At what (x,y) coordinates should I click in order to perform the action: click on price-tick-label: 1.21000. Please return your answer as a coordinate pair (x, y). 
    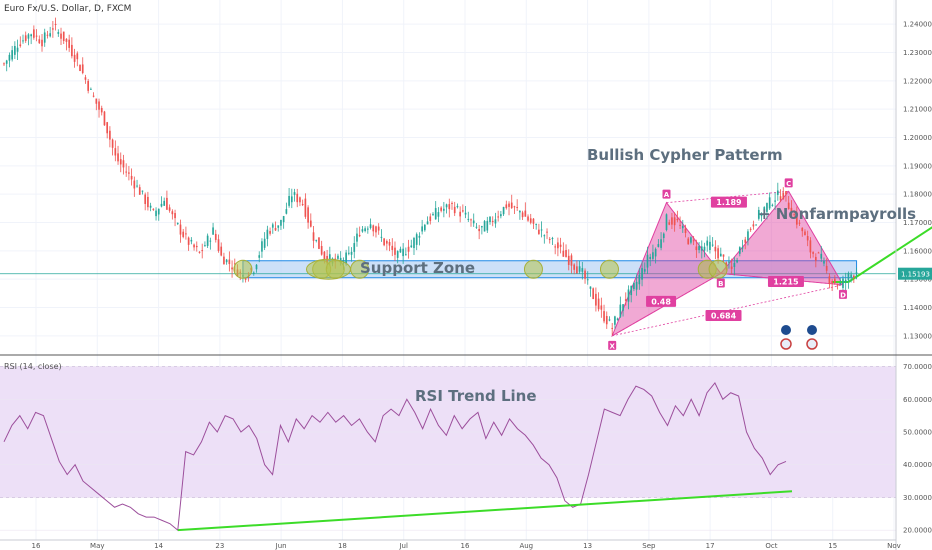
    Looking at the image, I should click on (917, 110).